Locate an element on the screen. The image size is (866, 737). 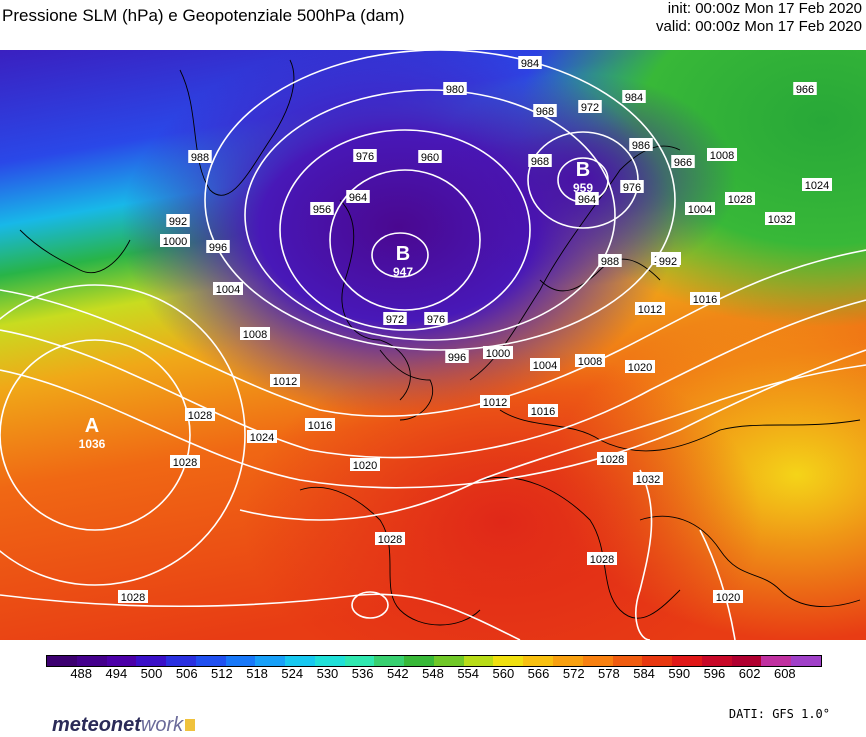
svg-text: 986 is located at coordinates (641, 146).